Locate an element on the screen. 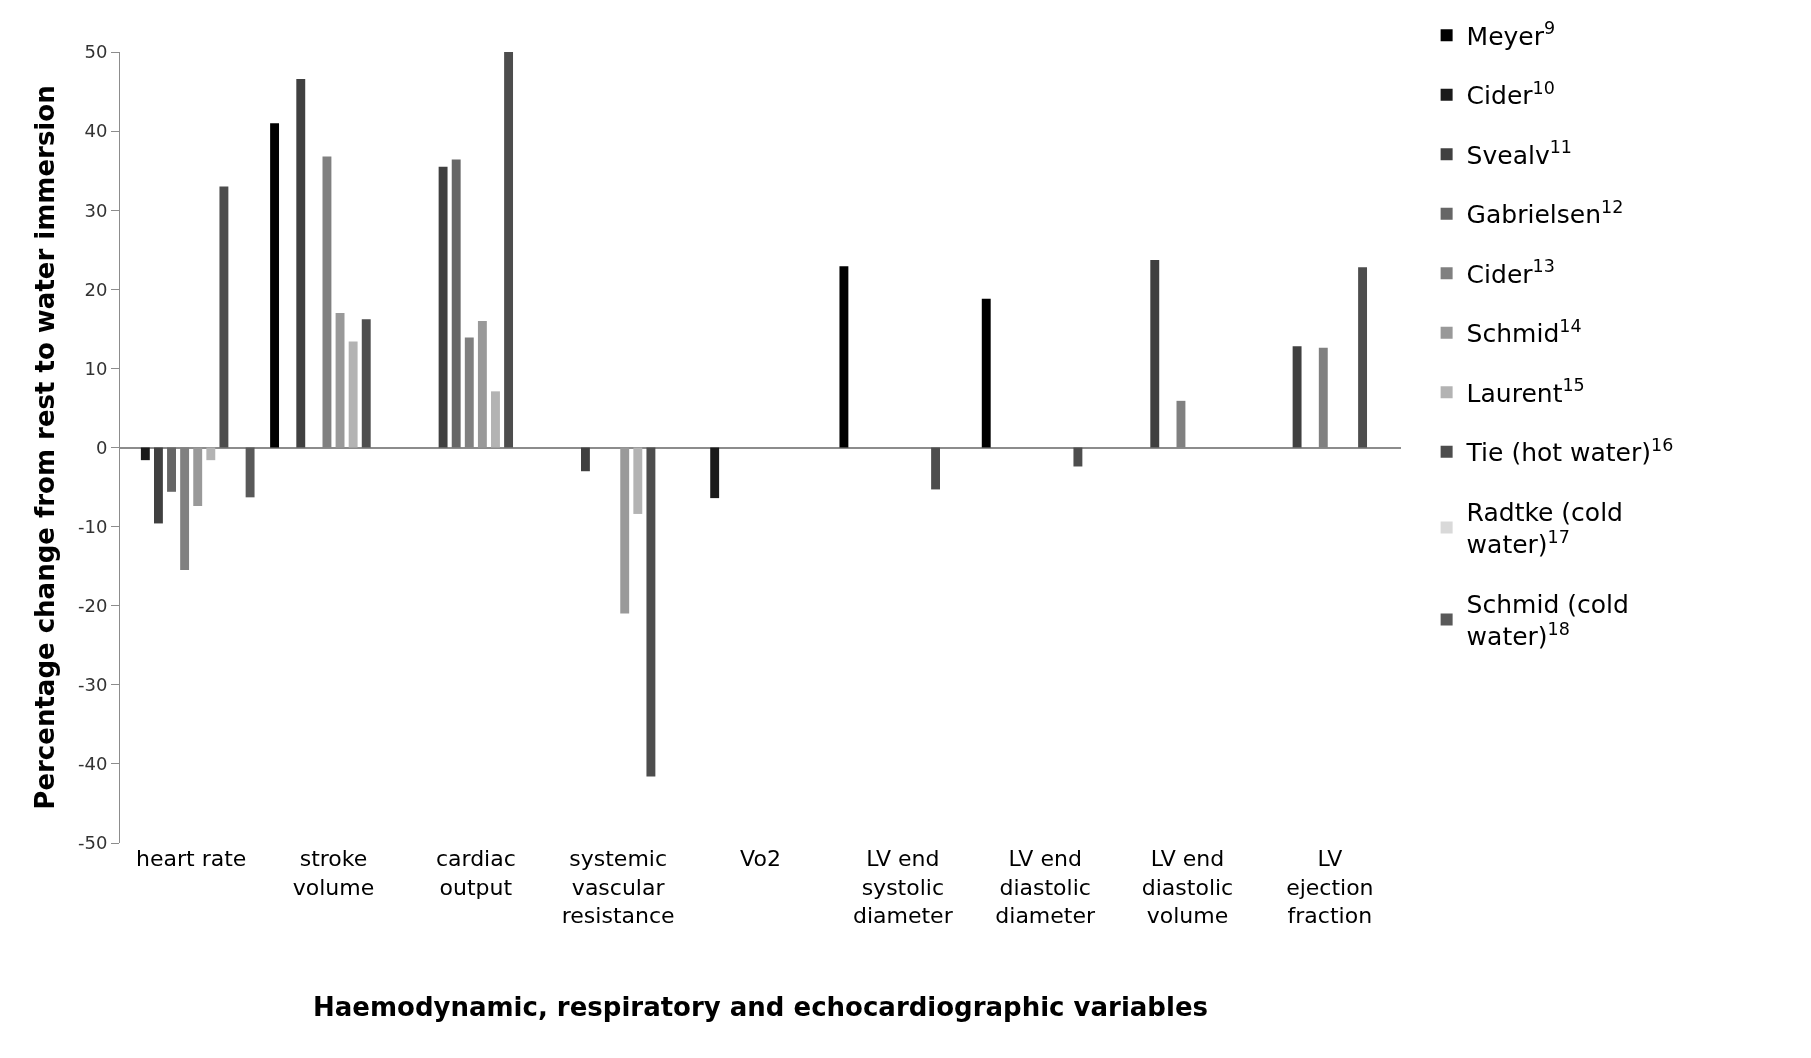 This screenshot has width=1811, height=1058. x-tick-label: stroke volume is located at coordinates (333, 873).